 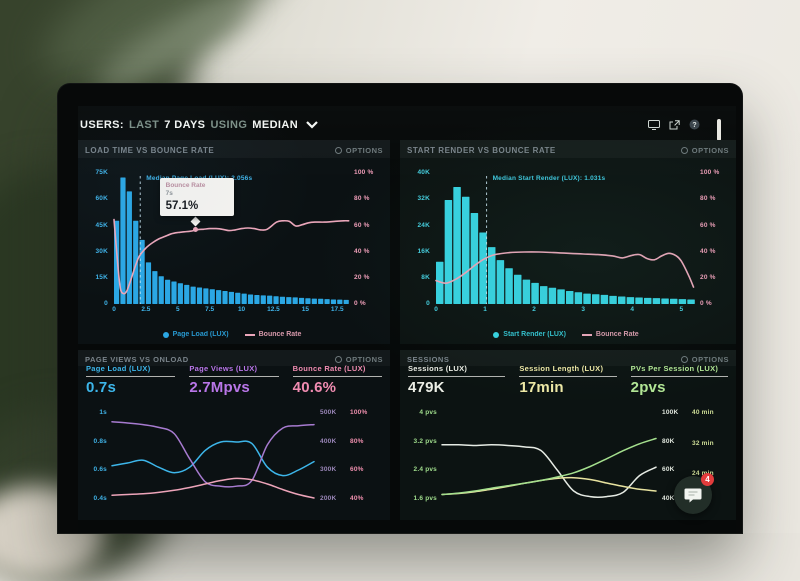 What do you see at coordinates (234, 380) in the screenshot?
I see `stat-page-views: Page Views (LUX) 2.7Mpvs` at bounding box center [234, 380].